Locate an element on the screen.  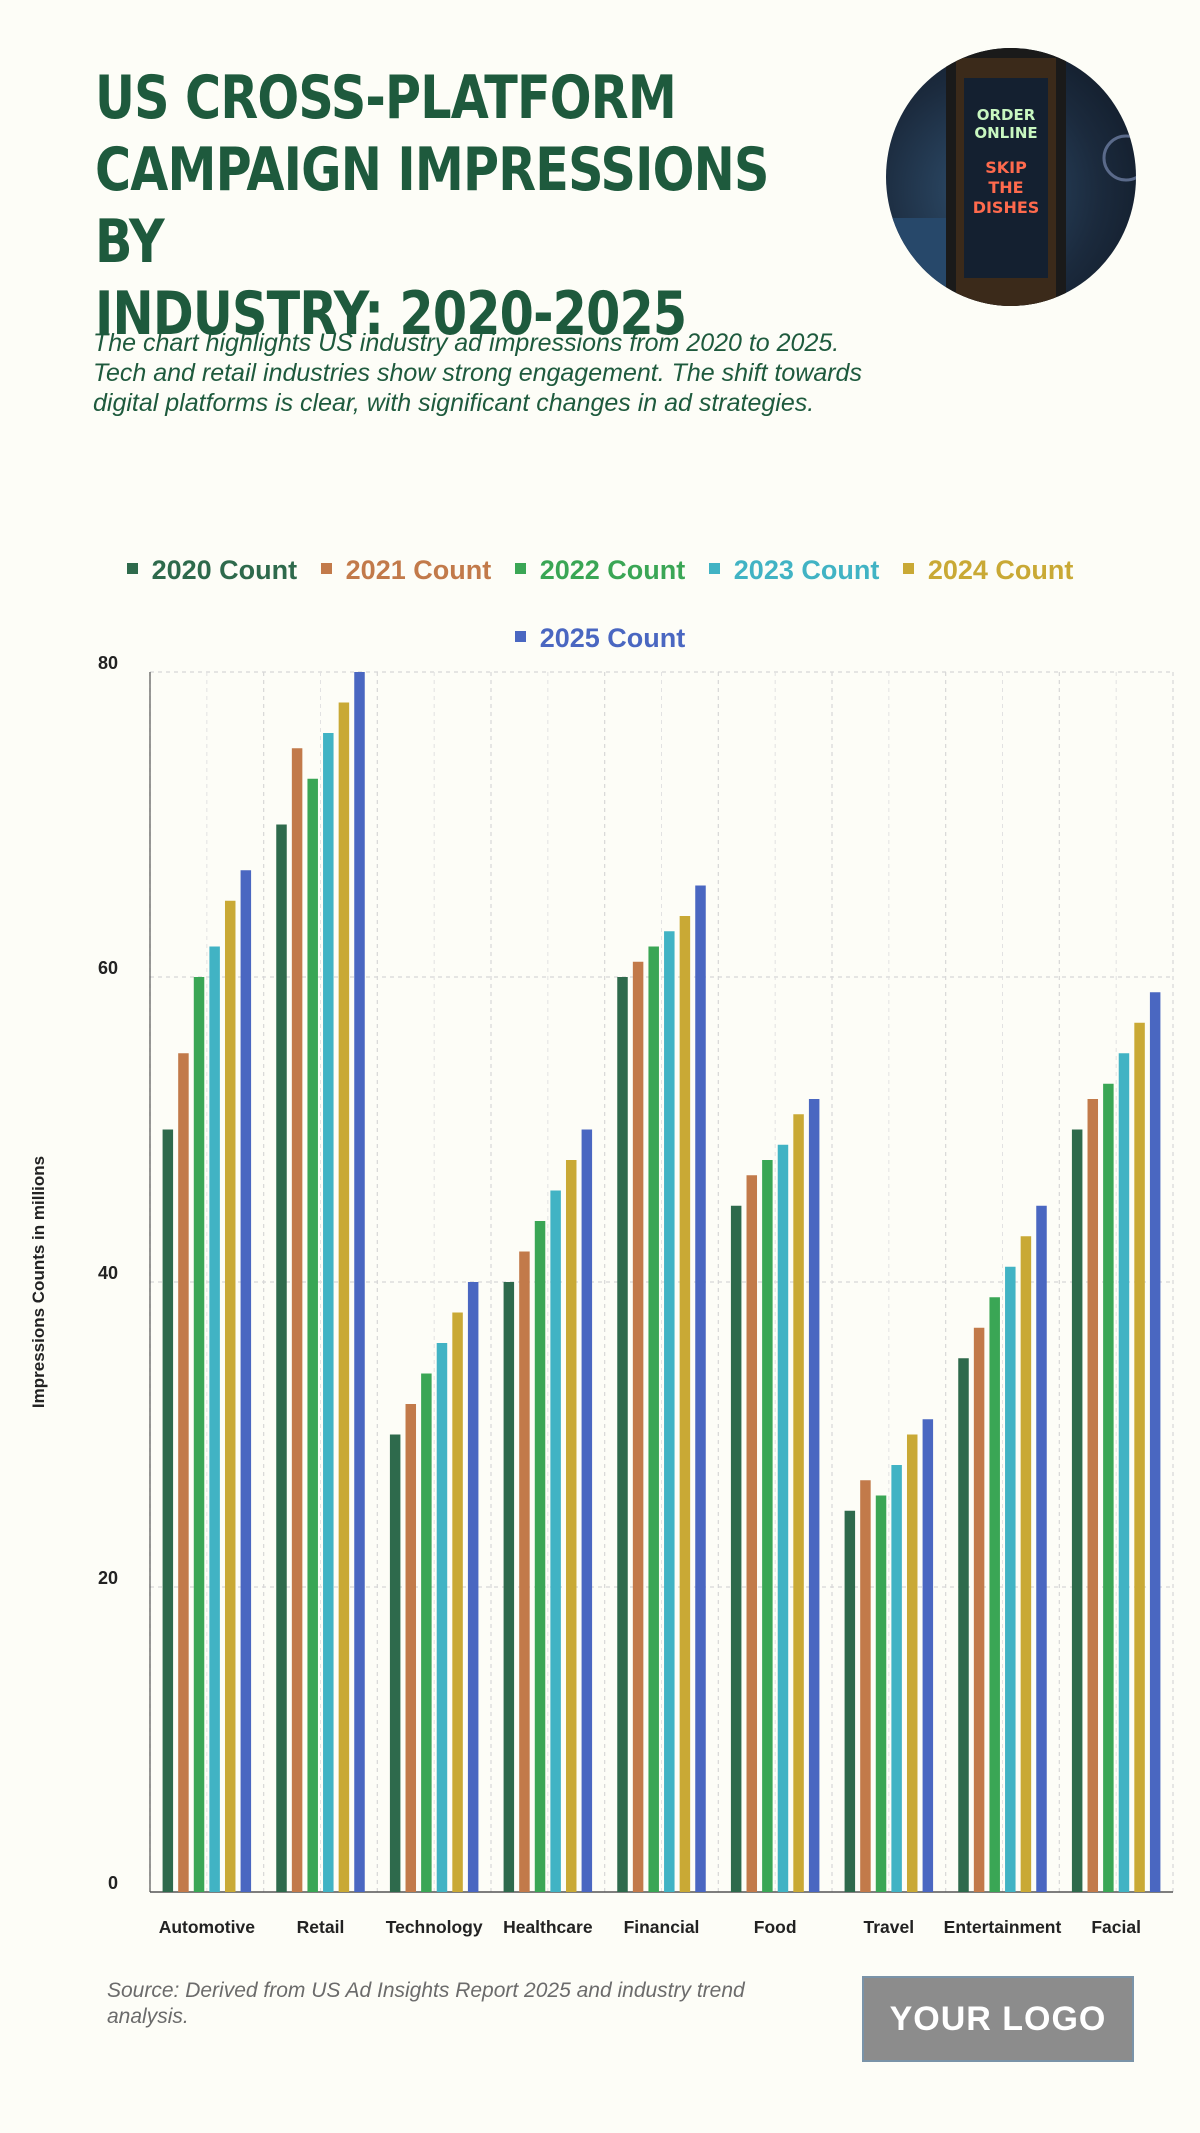
legend-item-2025: 2025 Count is located at coordinates (600, 638).